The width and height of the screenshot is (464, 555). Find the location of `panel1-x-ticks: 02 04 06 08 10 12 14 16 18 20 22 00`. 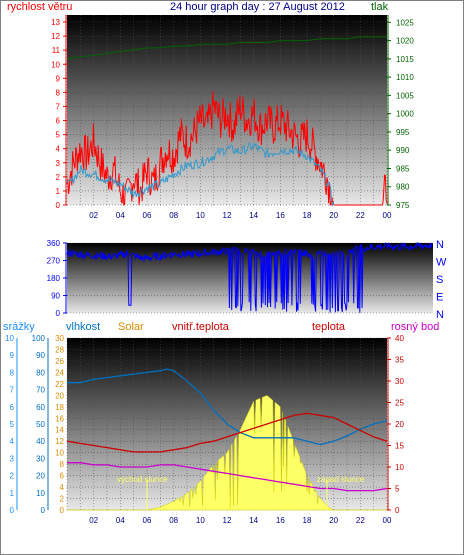

panel1-x-ticks: 02 04 06 08 10 12 14 16 18 20 22 00 is located at coordinates (240, 215).